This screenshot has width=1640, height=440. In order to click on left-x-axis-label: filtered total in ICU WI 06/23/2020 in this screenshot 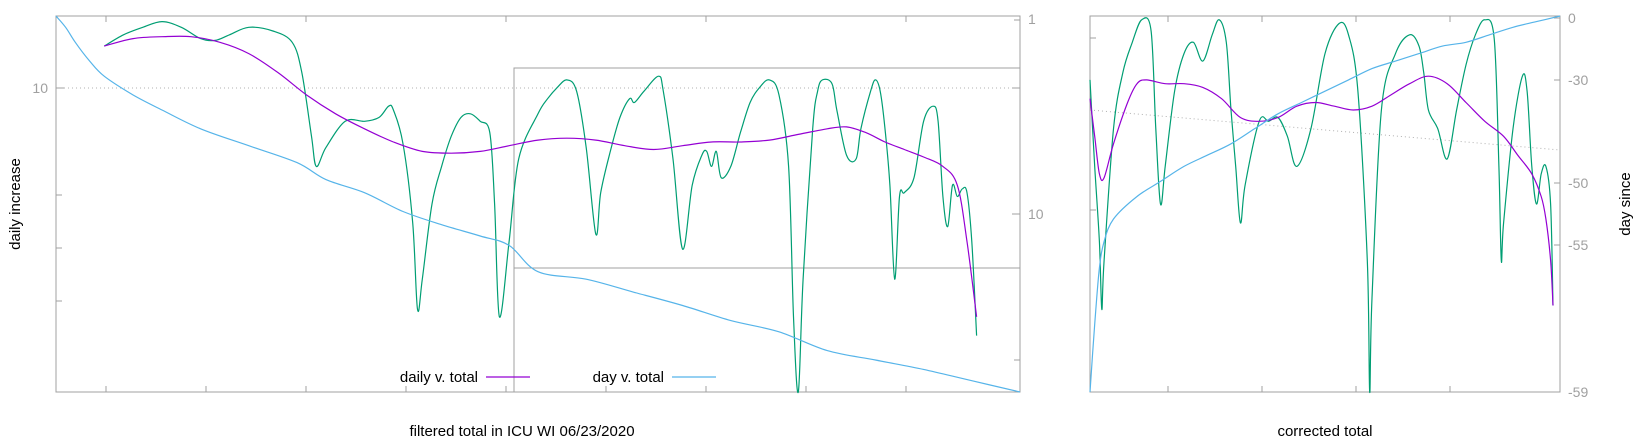, I will do `click(521, 431)`.